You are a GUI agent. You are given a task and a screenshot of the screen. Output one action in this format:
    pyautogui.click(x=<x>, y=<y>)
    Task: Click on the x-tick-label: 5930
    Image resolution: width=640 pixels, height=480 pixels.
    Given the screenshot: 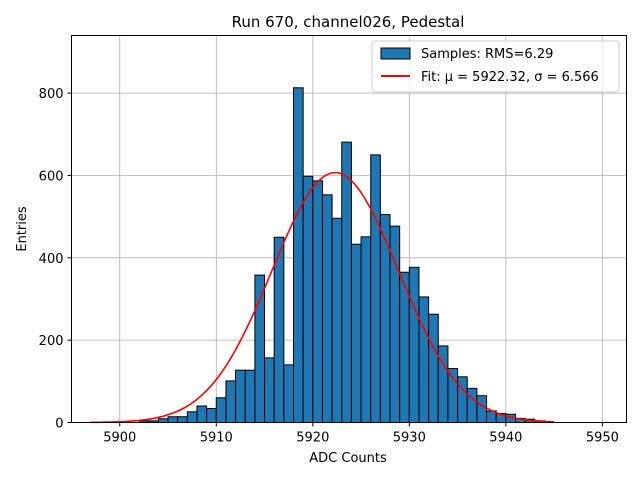 What is the action you would take?
    pyautogui.click(x=409, y=438)
    